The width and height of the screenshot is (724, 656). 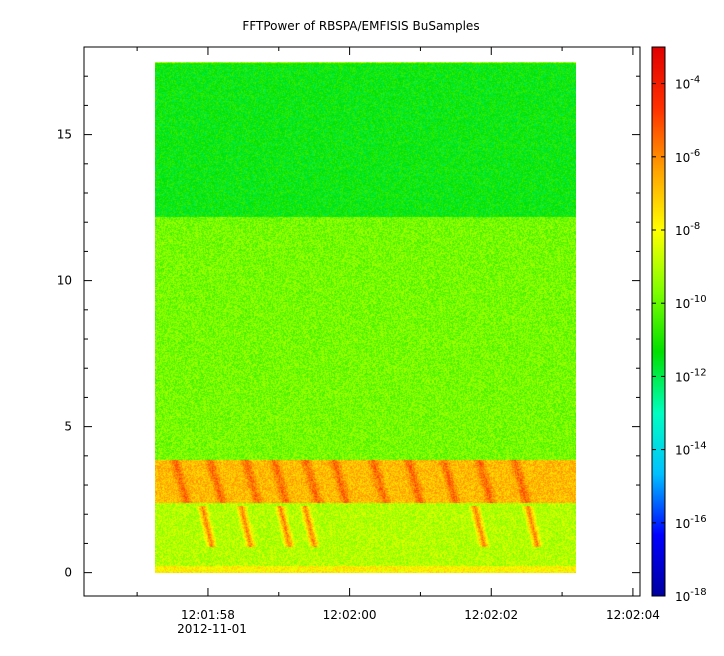 What do you see at coordinates (679, 325) in the screenshot?
I see `colorbar: 10-4 10-6 10-8 10-10 10-12 10-14 10-16 10-18` at bounding box center [679, 325].